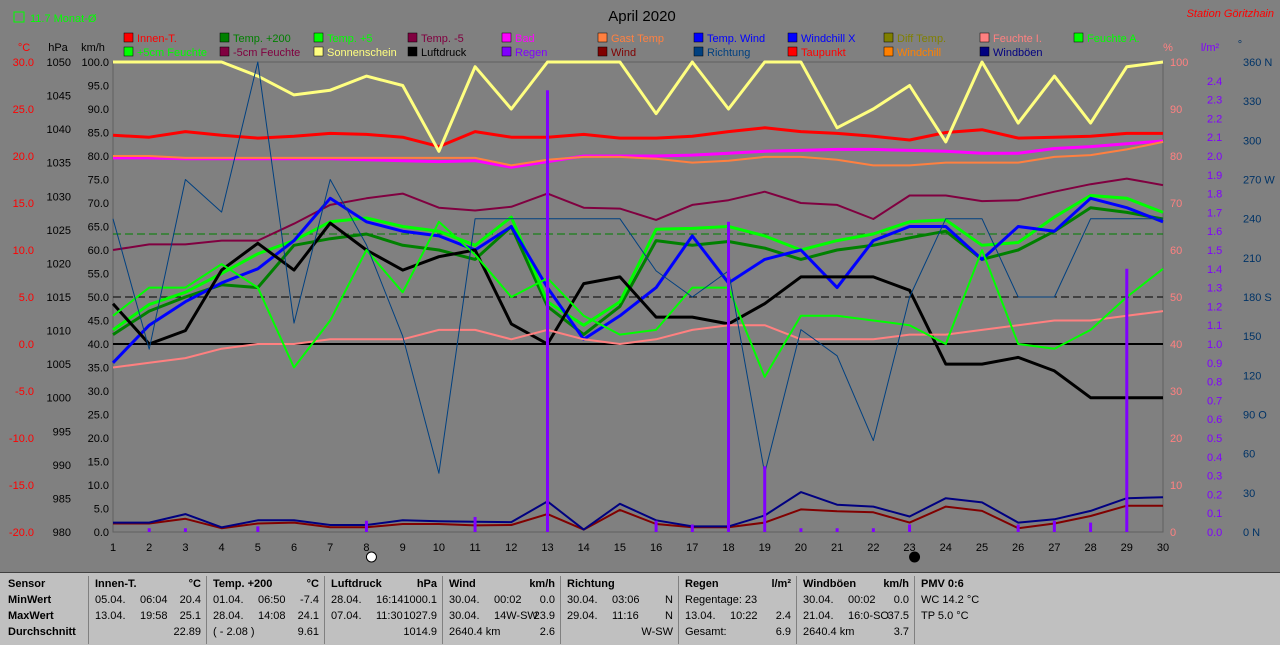  What do you see at coordinates (23, 251) in the screenshot?
I see `temp-tick-label: 10.0` at bounding box center [23, 251].